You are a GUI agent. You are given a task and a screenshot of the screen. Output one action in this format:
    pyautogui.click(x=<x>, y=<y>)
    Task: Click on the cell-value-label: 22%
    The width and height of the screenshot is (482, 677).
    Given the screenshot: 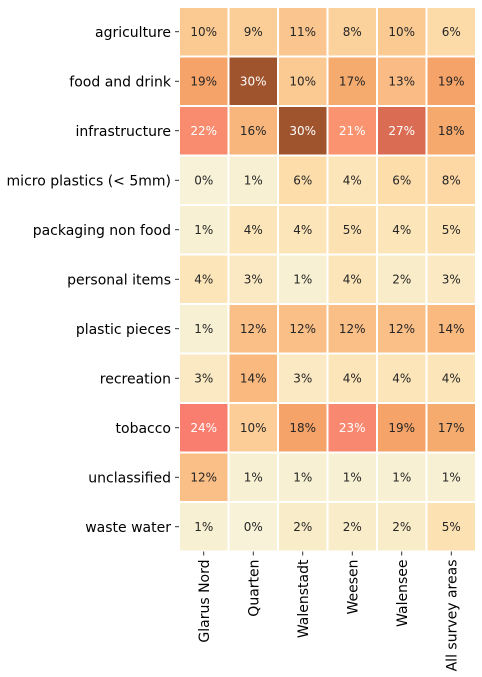 What is the action you would take?
    pyautogui.click(x=203, y=131)
    